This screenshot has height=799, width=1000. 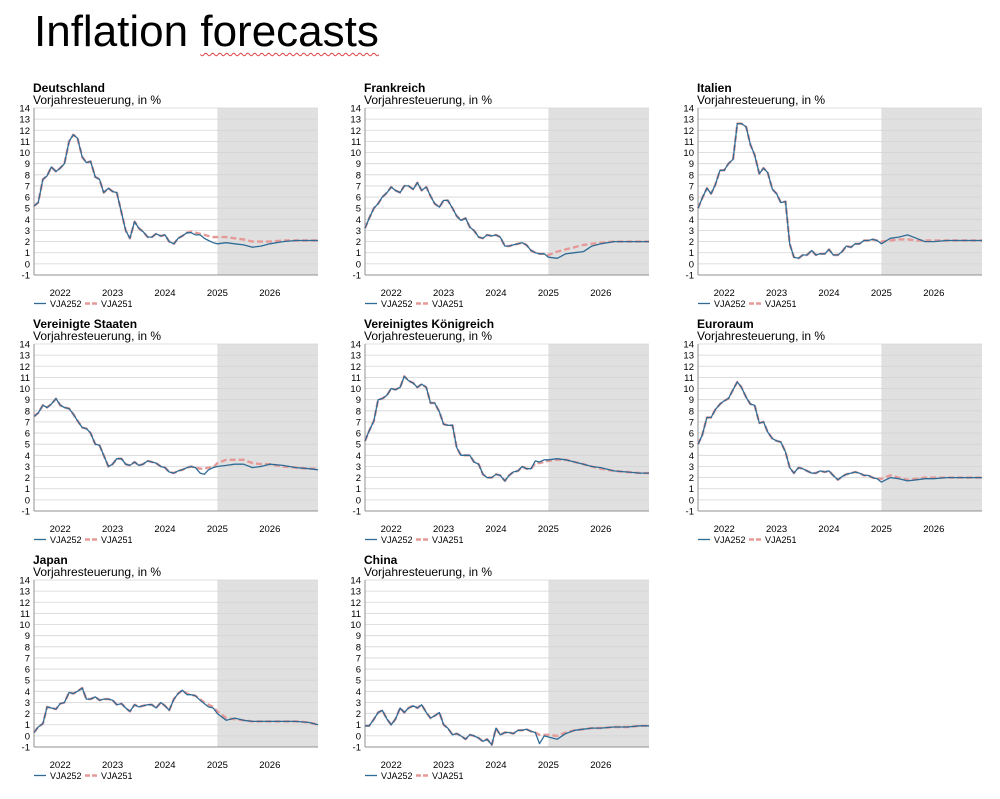 I want to click on slide-title: Inflation forecasts, so click(x=206, y=32).